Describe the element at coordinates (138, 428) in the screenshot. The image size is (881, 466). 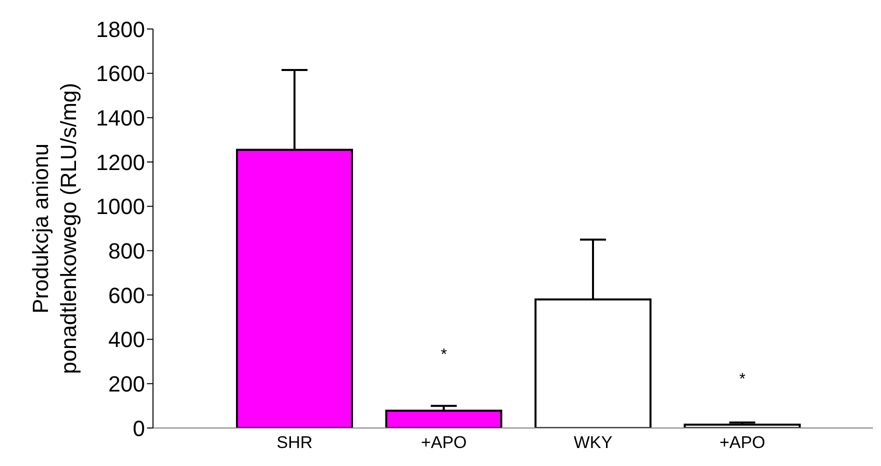
I see `y-tick-label: 0` at that location.